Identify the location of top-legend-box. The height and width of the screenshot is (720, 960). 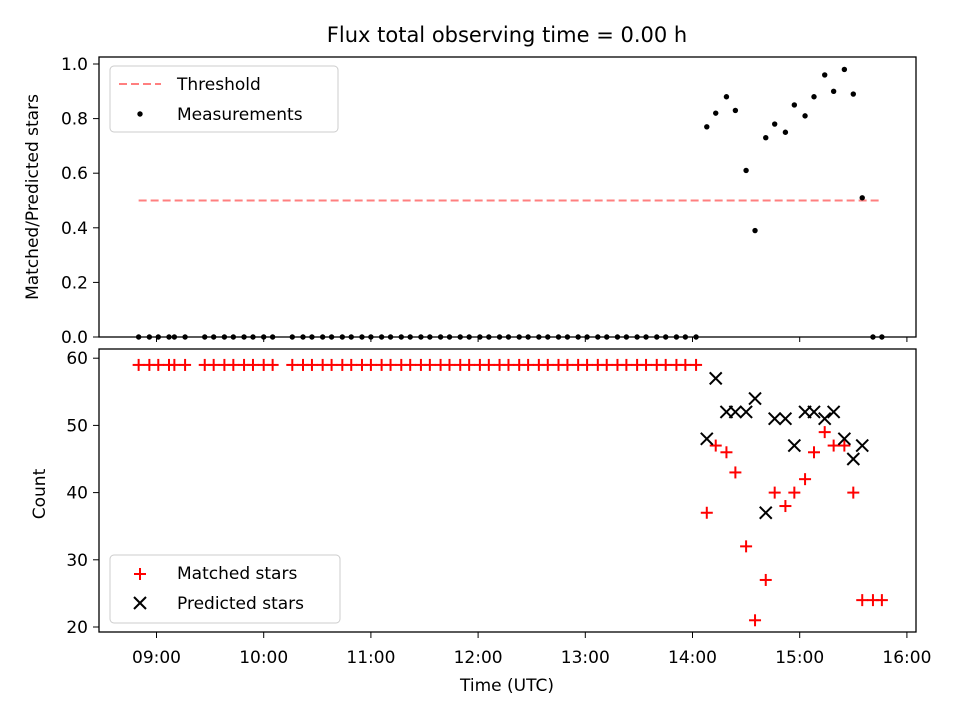
(224, 99).